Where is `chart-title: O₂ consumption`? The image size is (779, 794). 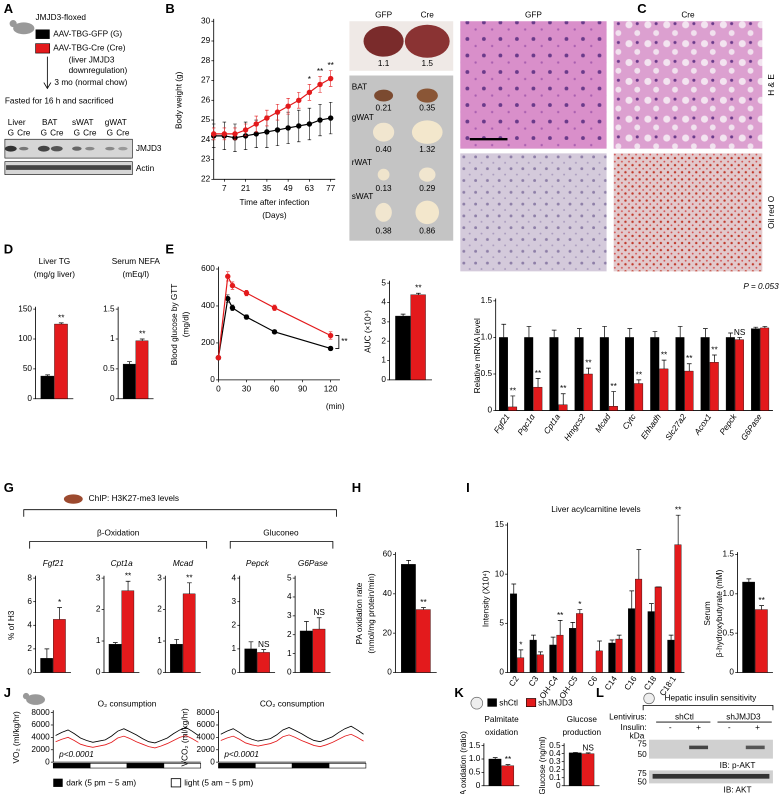 chart-title: O₂ consumption is located at coordinates (127, 704).